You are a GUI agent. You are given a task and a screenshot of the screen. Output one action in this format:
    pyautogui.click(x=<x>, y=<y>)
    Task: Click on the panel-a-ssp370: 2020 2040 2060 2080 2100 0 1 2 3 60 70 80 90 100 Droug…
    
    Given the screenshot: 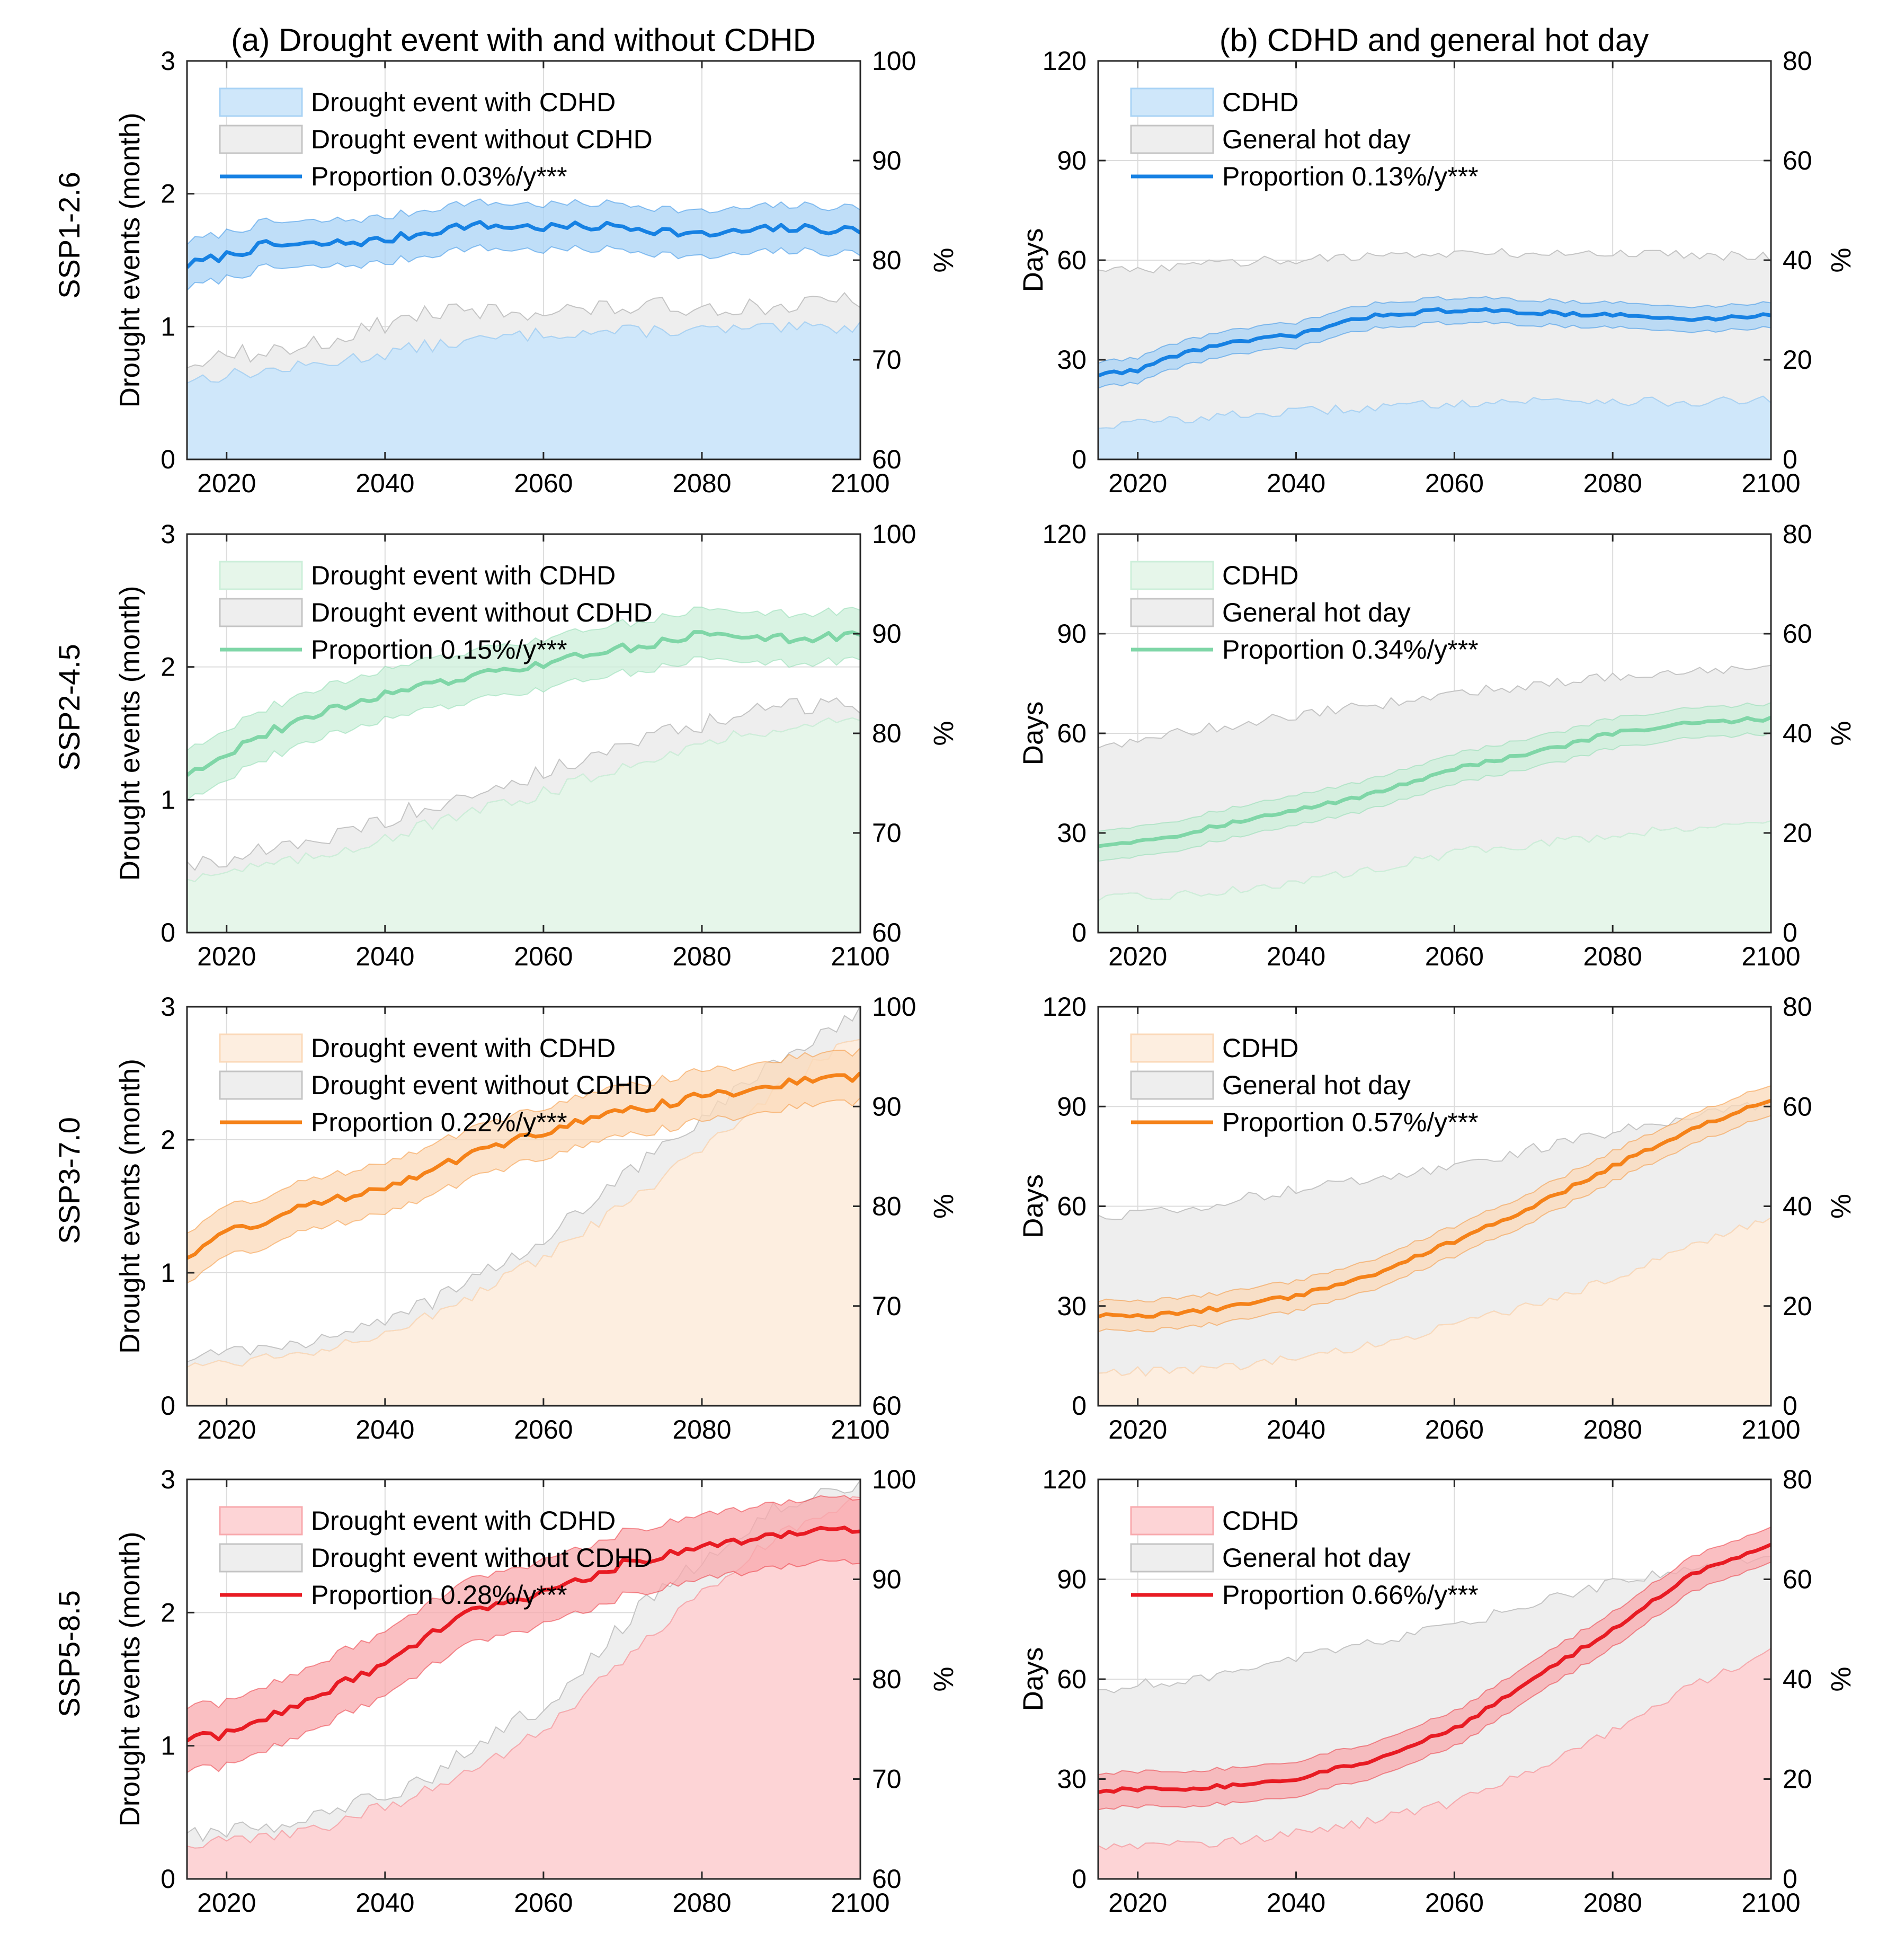 What is the action you would take?
    pyautogui.click(x=536, y=1218)
    